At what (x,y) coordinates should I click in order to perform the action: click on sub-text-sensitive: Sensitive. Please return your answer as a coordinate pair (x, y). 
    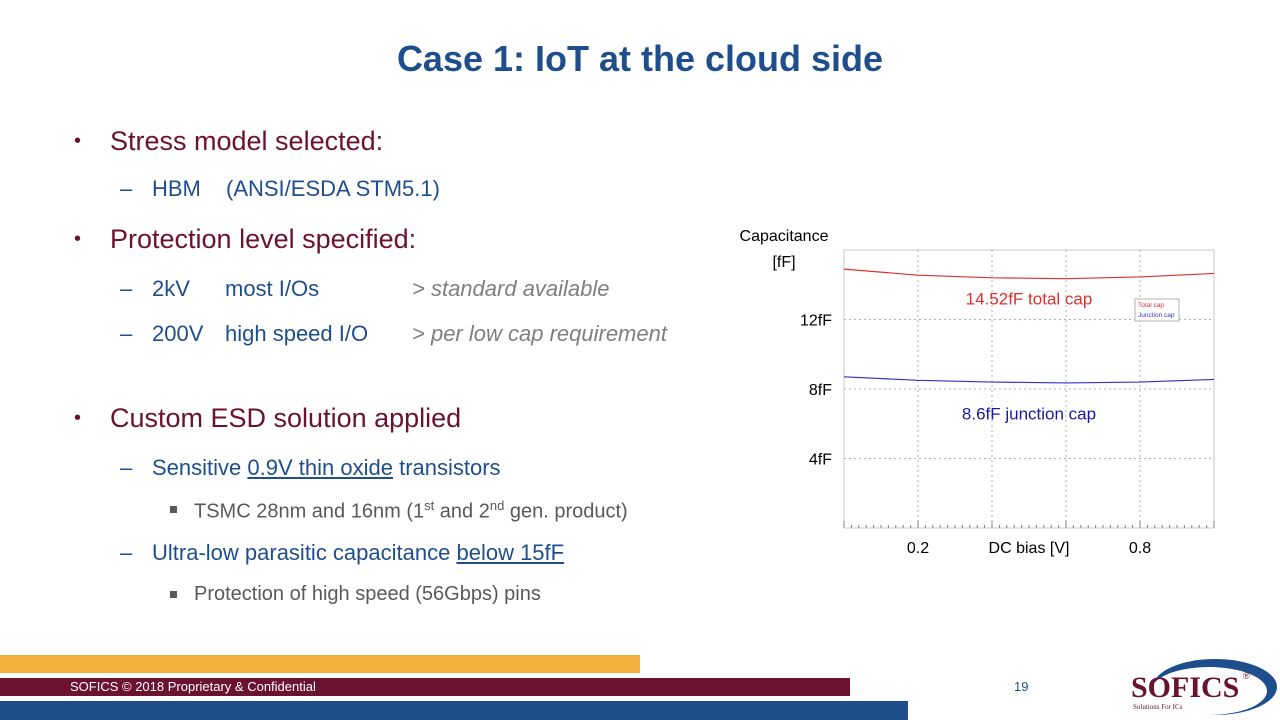
    Looking at the image, I should click on (197, 467).